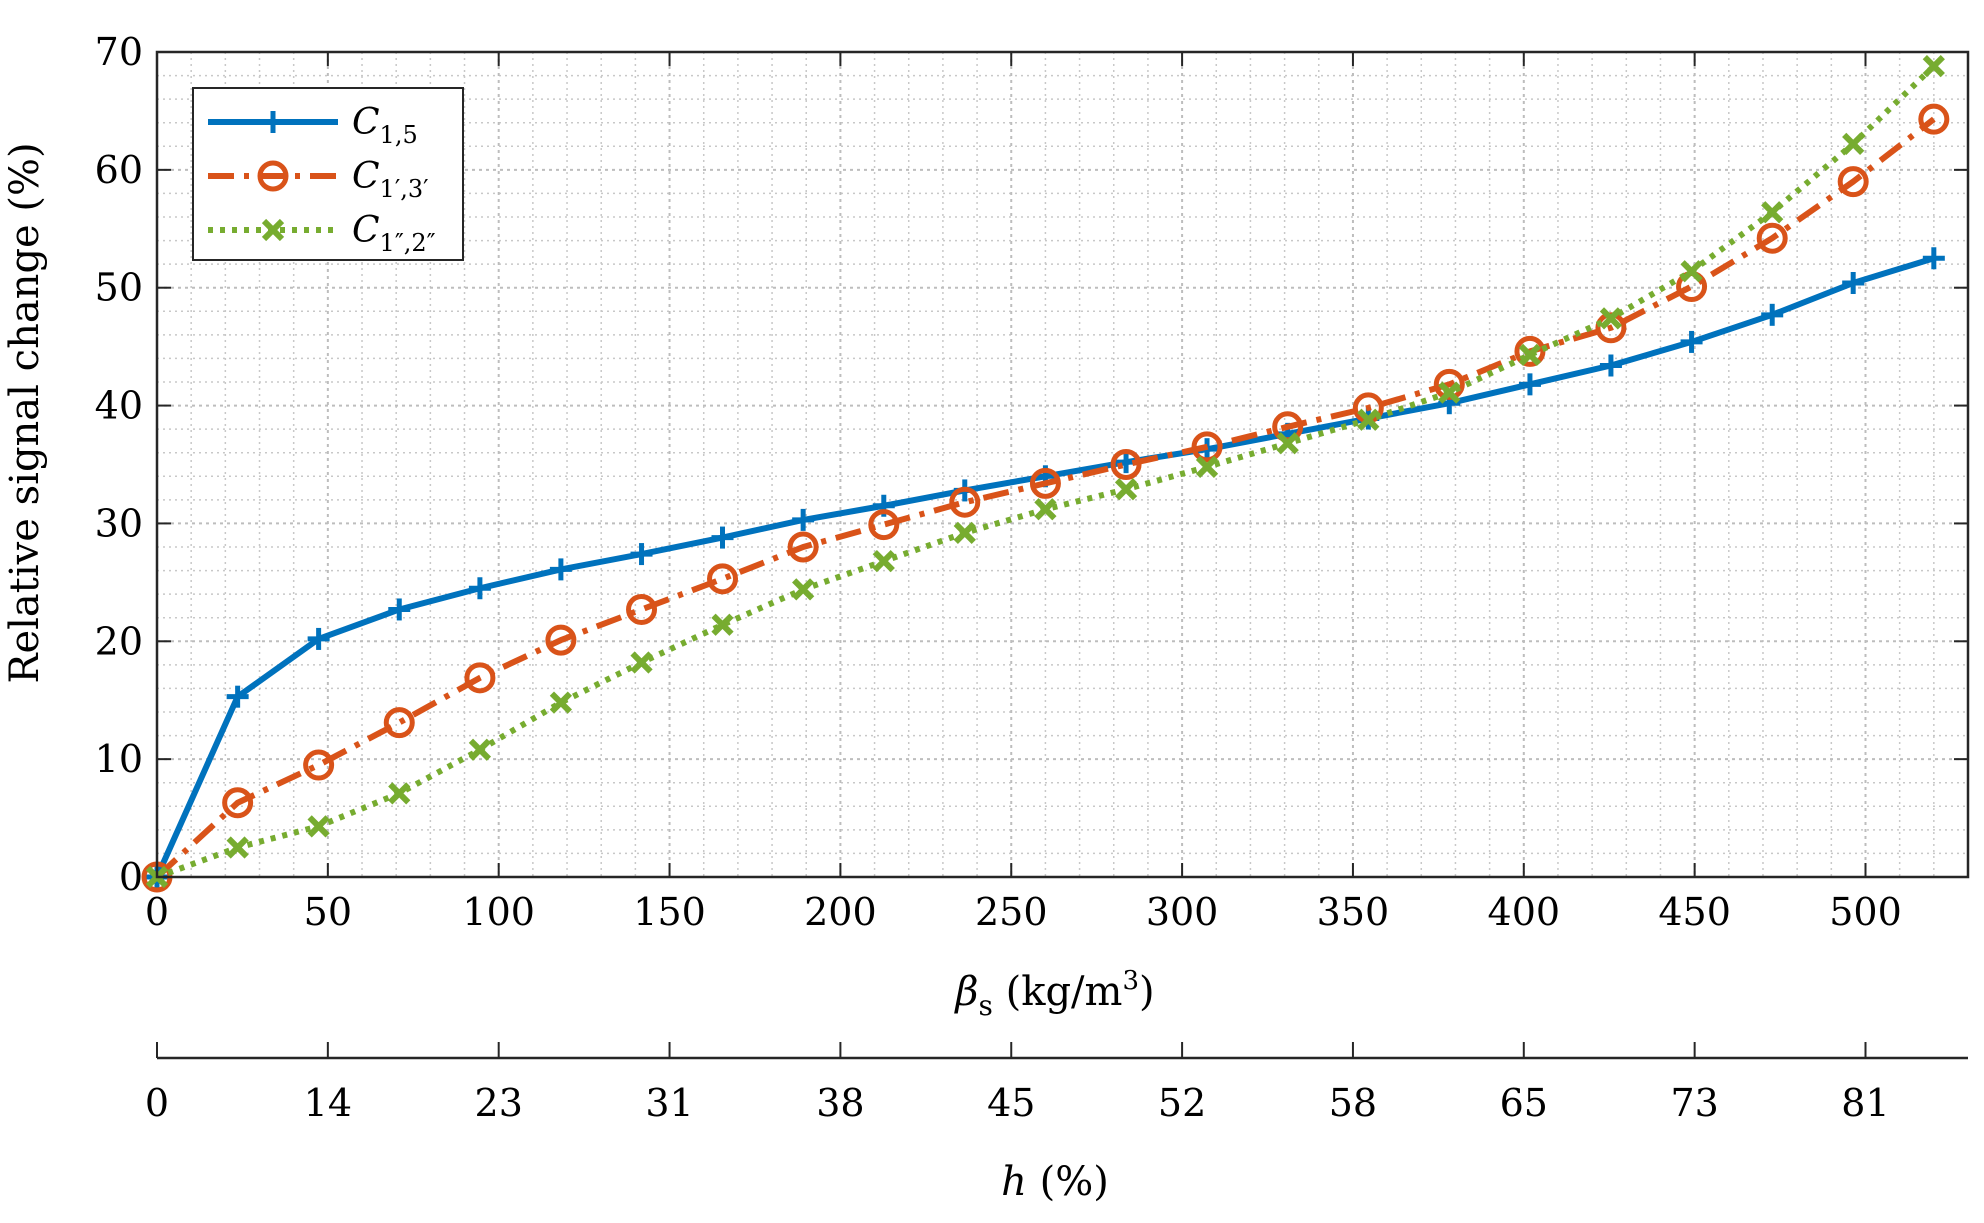  Describe the element at coordinates (119, 641) in the screenshot. I see `y-tick-label: 20` at that location.